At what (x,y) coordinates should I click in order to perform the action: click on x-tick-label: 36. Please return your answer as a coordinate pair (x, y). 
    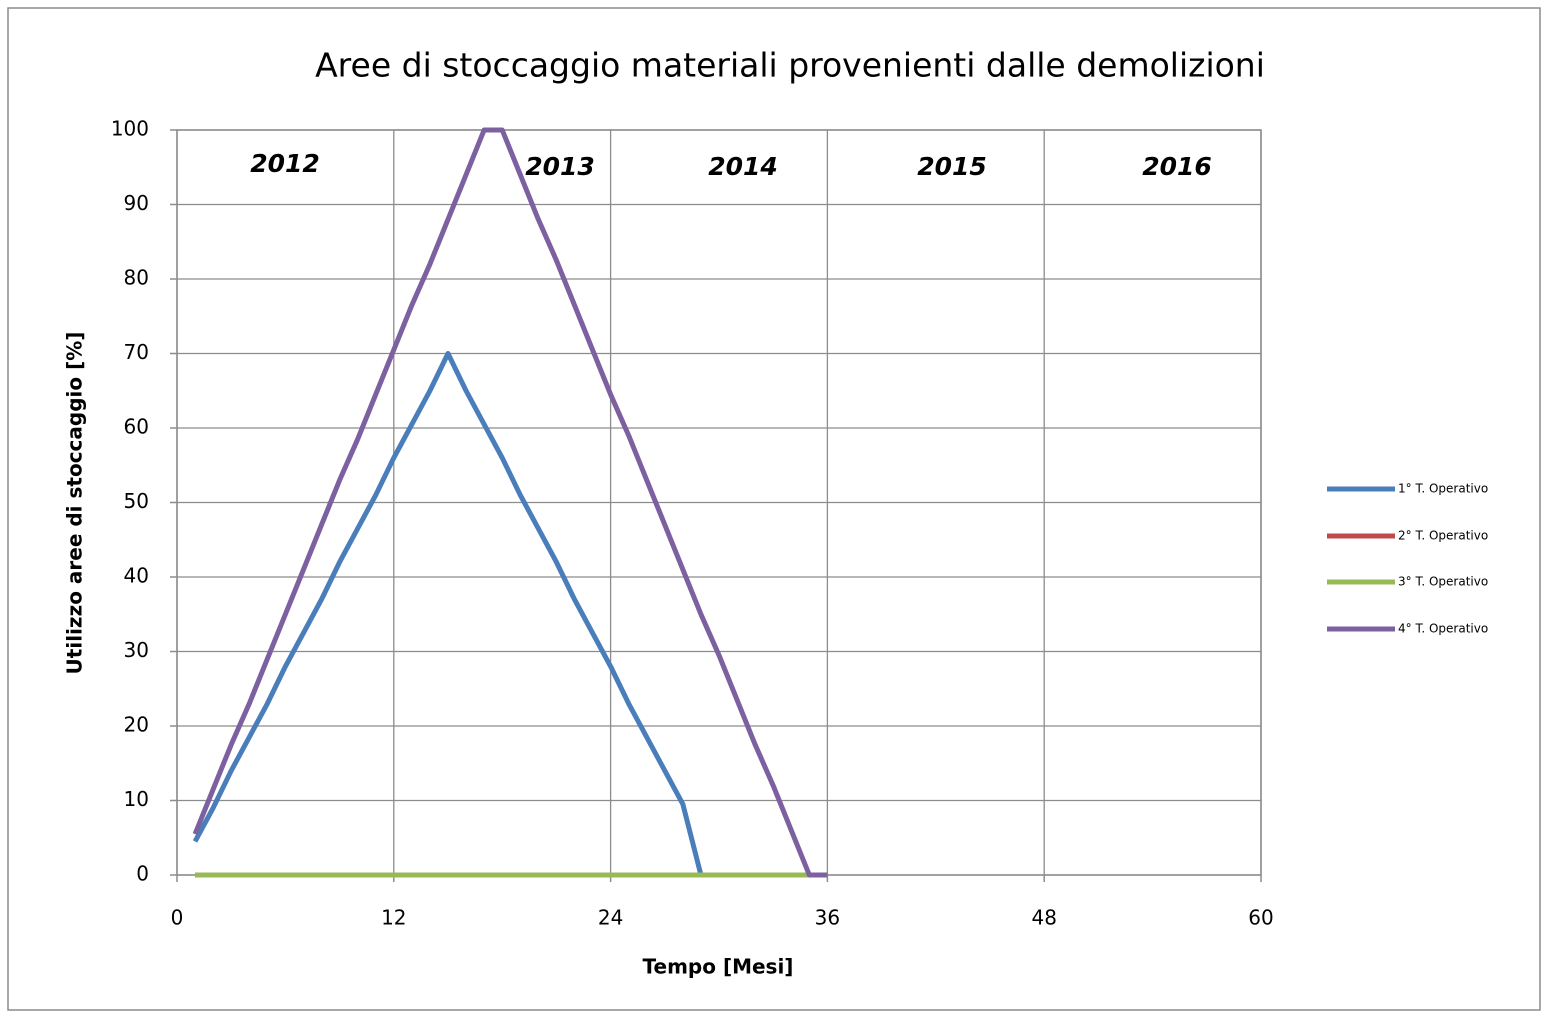
    Looking at the image, I should click on (827, 918).